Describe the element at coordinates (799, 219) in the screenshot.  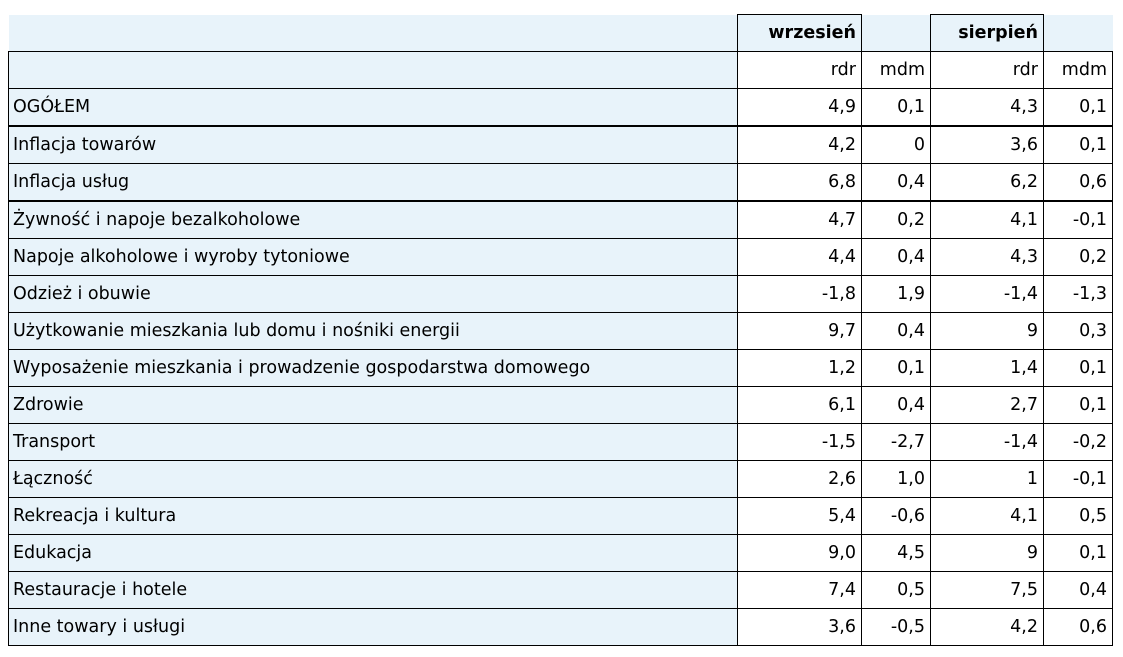
I see `value-wrzesien-rdr: 4,7` at that location.